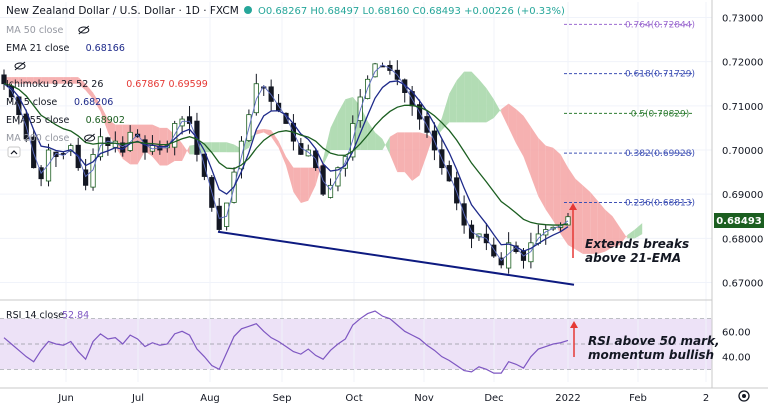 This screenshot has width=768, height=407. I want to click on rsi-legend-label: RSI 14 close, so click(35, 315).